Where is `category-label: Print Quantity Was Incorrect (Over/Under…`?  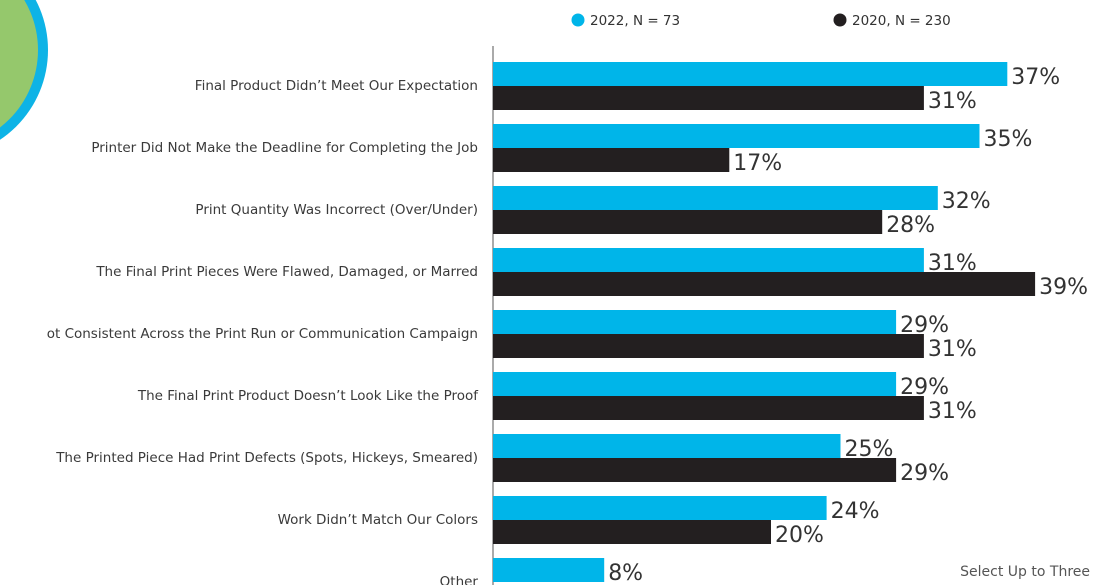 category-label: Print Quantity Was Incorrect (Over/Under… is located at coordinates (336, 210).